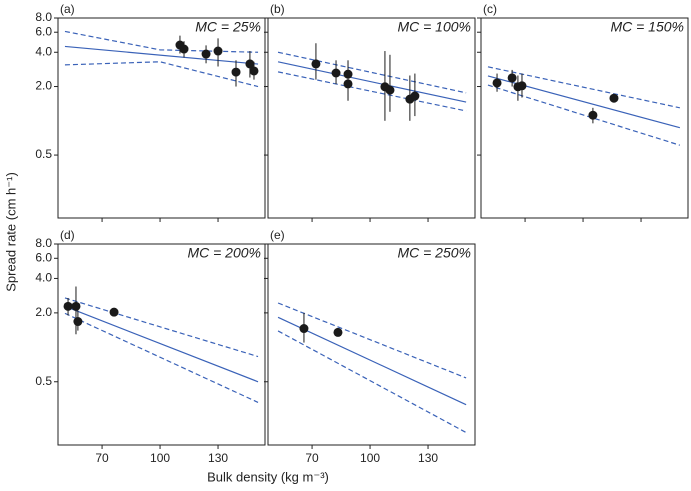 Image resolution: width=691 pixels, height=491 pixels. Describe the element at coordinates (224, 253) in the screenshot. I see `panel-title: MC = 200%` at that location.